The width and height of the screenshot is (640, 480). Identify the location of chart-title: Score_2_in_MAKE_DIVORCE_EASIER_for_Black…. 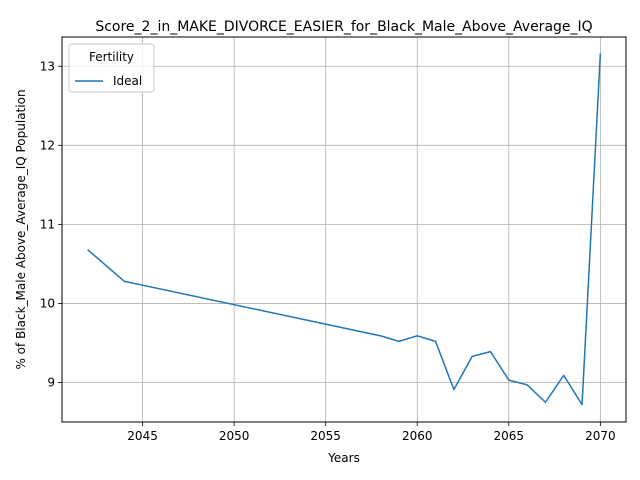
(343, 27).